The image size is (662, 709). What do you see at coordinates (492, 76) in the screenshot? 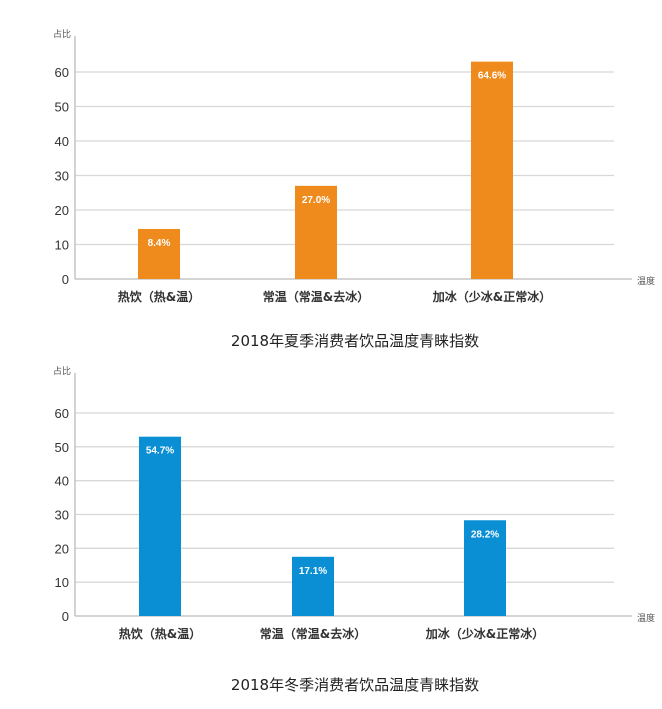
I see `data-label: 64.6%` at bounding box center [492, 76].